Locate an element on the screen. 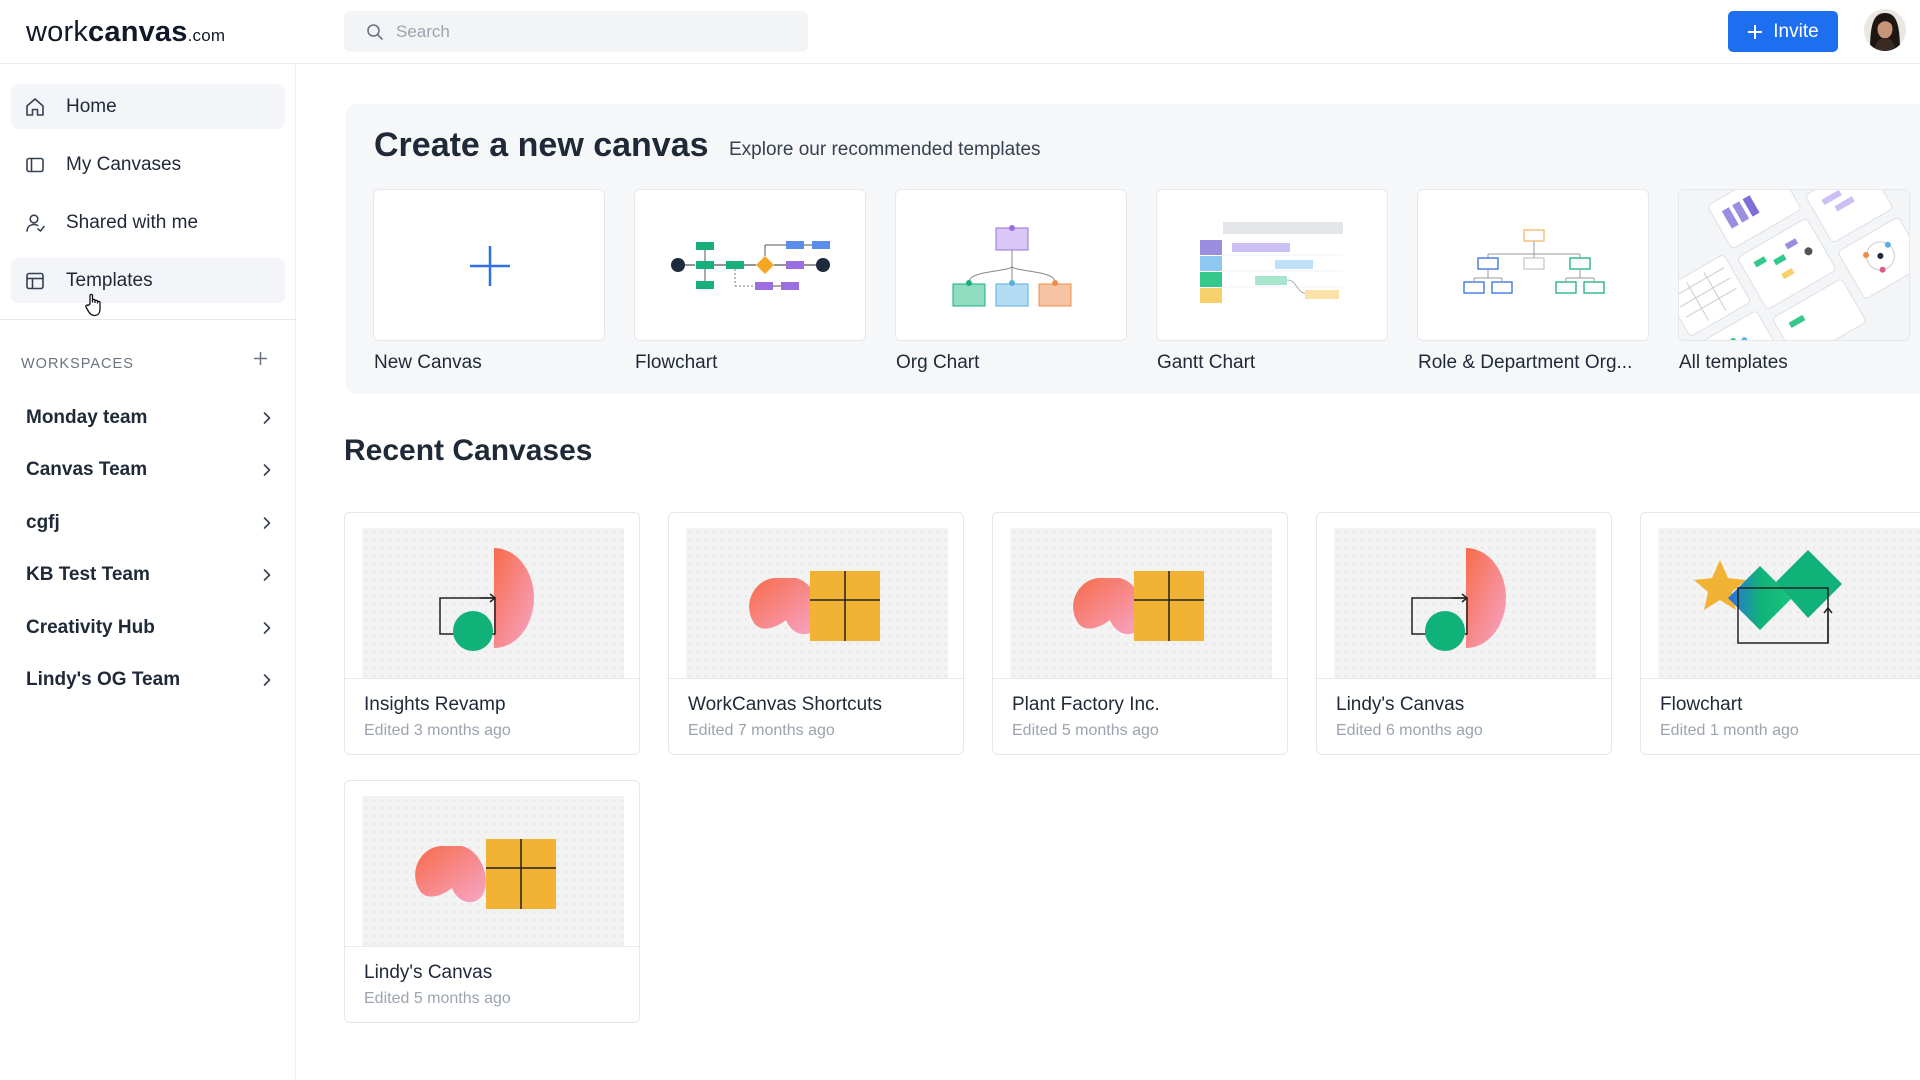 The image size is (1920, 1080). user-avatar is located at coordinates (1885, 30).